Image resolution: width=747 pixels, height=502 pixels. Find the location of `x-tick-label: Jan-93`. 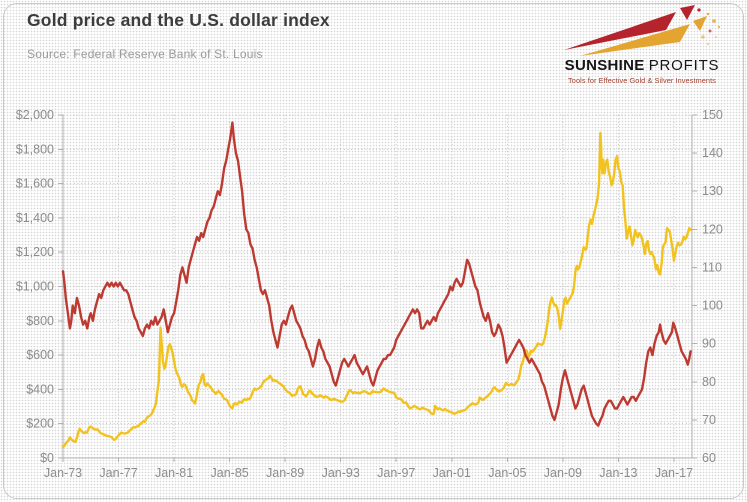

x-tick-label: Jan-93 is located at coordinates (341, 473).